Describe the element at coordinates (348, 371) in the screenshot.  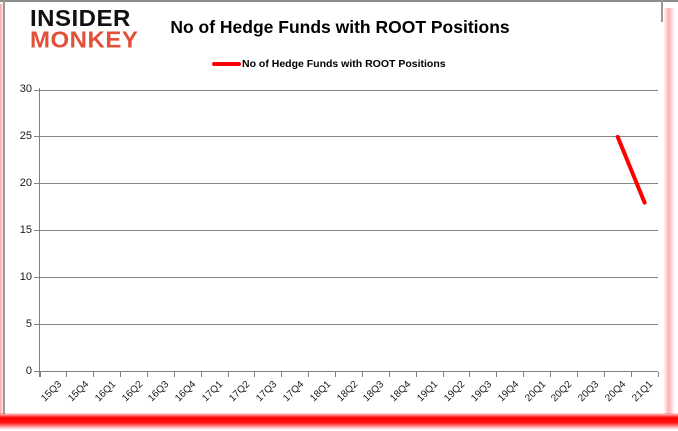
I see `x-axis-line` at that location.